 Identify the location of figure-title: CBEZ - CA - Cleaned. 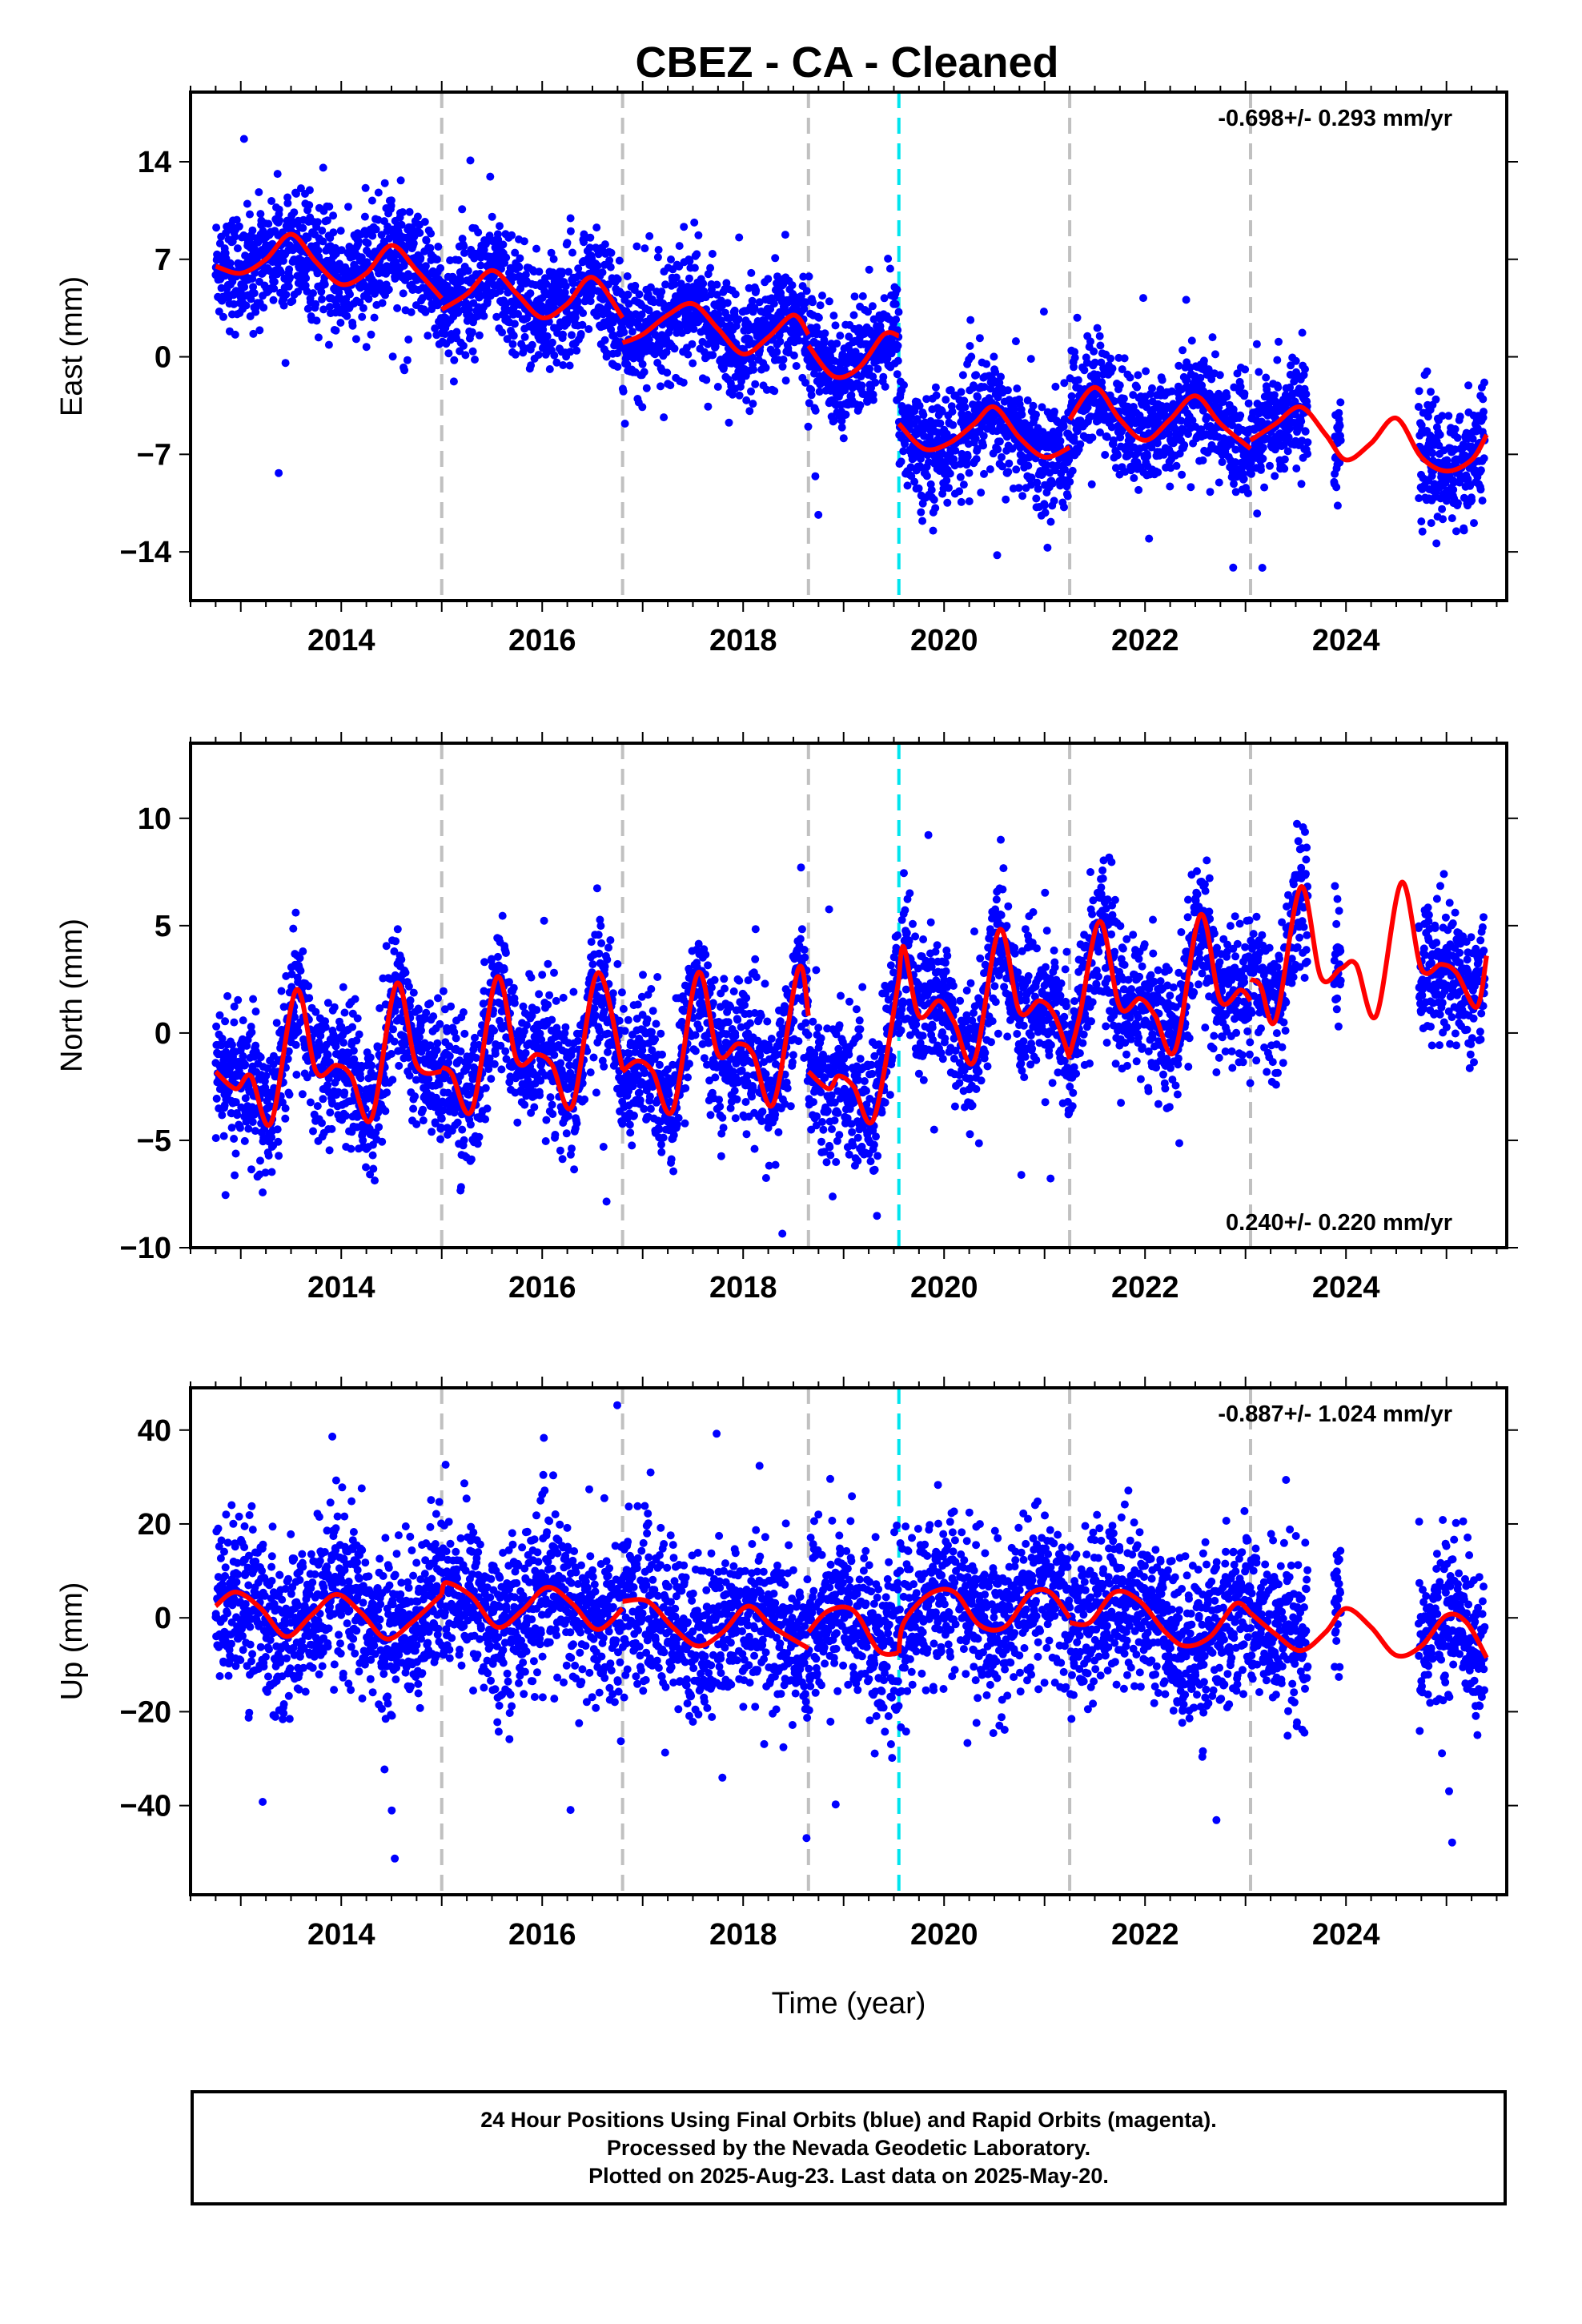
(847, 62).